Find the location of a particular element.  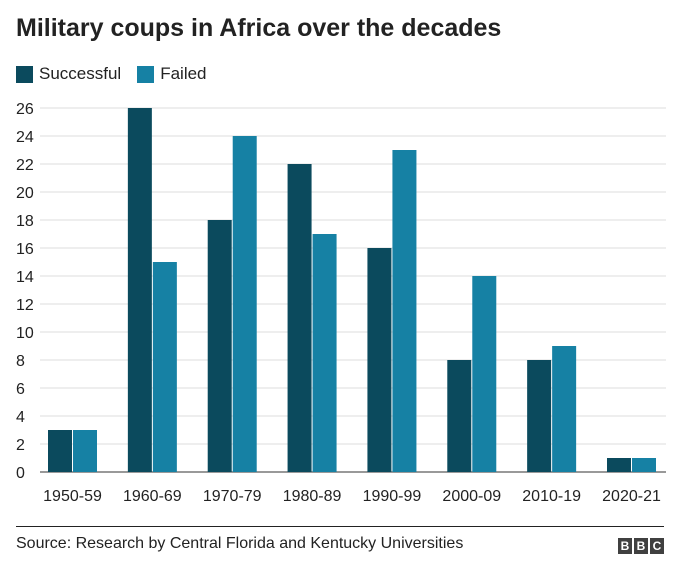

y-tick-label: 0 is located at coordinates (20, 473).